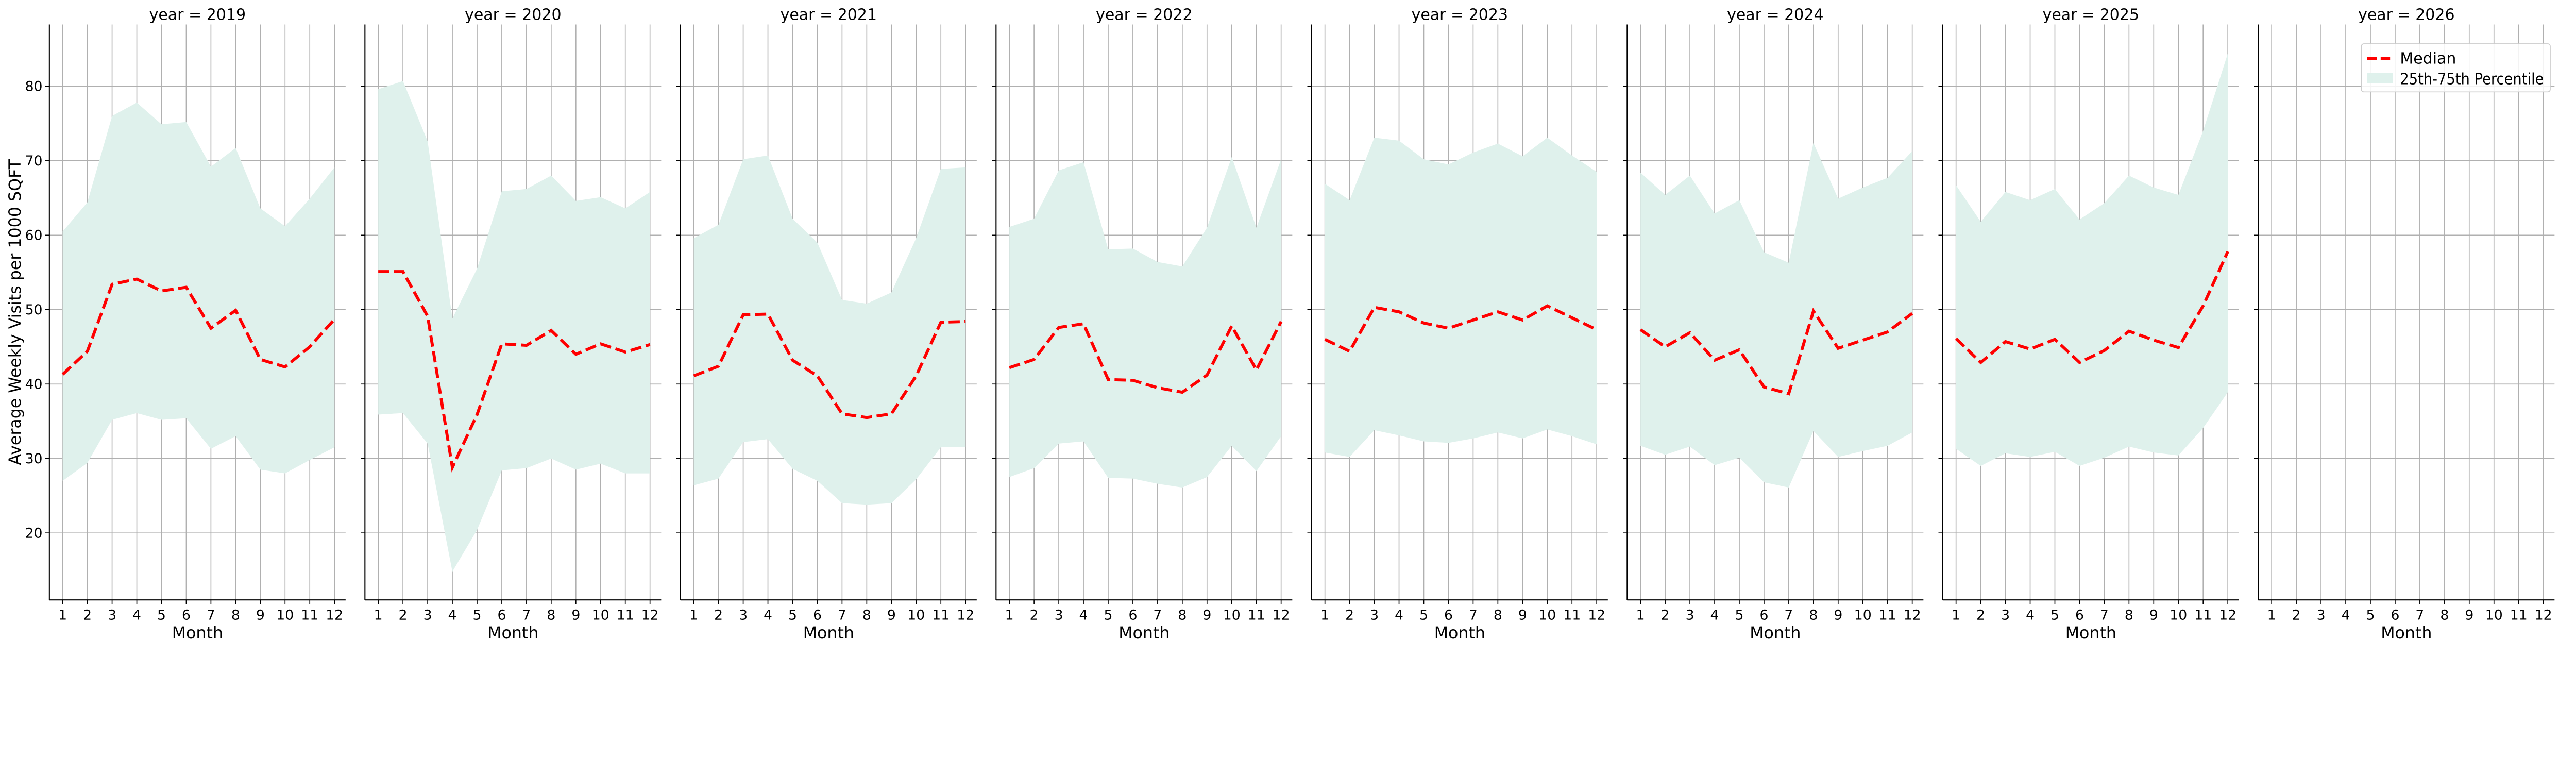 The image size is (2576, 773). What do you see at coordinates (829, 15) in the screenshot?
I see `facet-title: year = 2021` at bounding box center [829, 15].